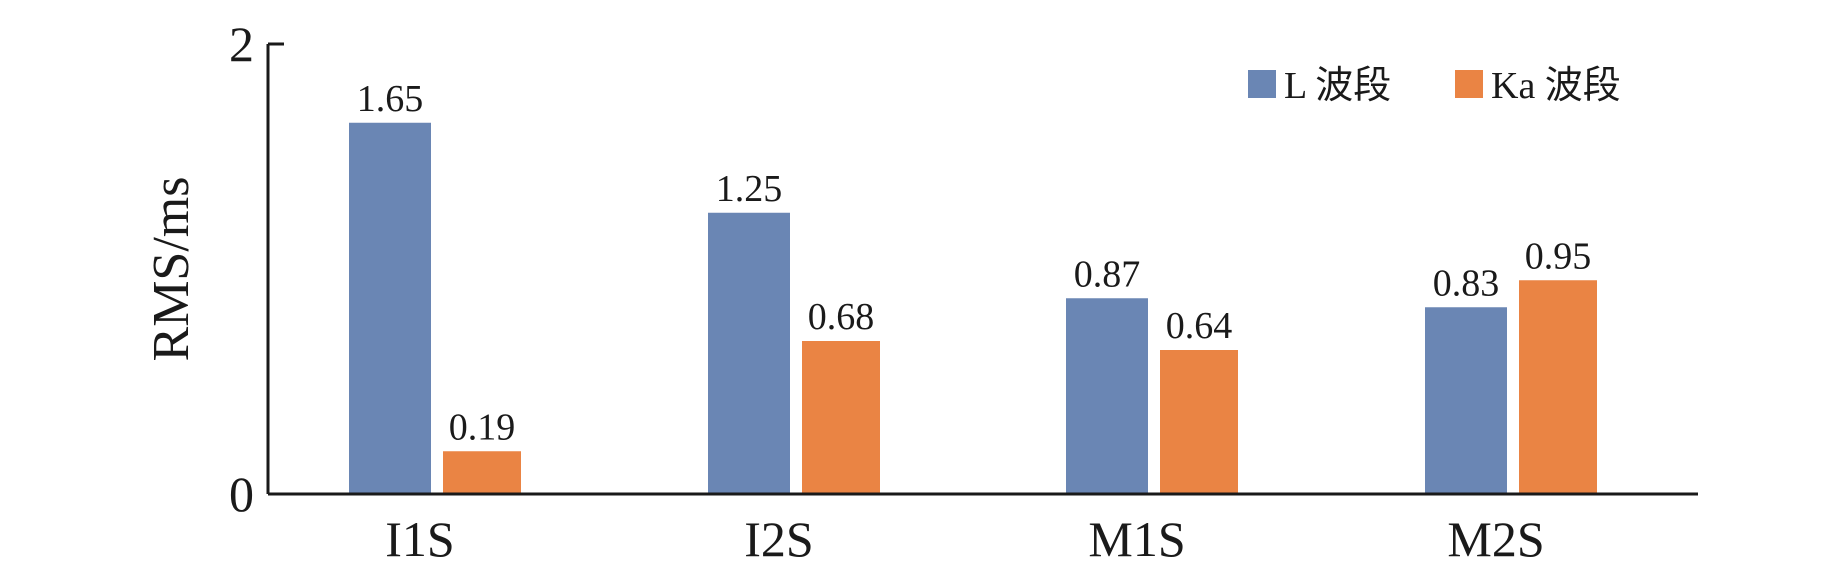 Image resolution: width=1843 pixels, height=567 pixels. I want to click on legend-label-series-1: L 波段, so click(1337, 86).